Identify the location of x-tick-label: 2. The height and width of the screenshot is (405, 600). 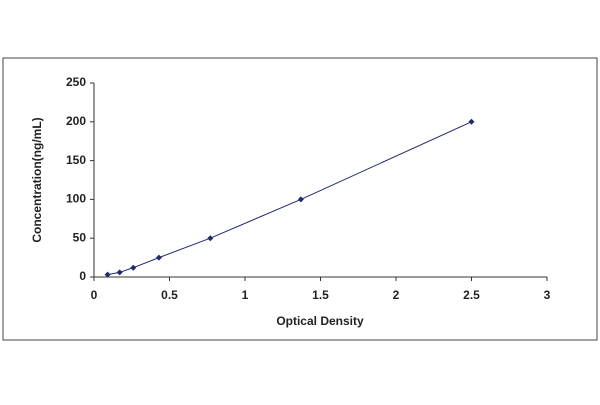
(396, 295).